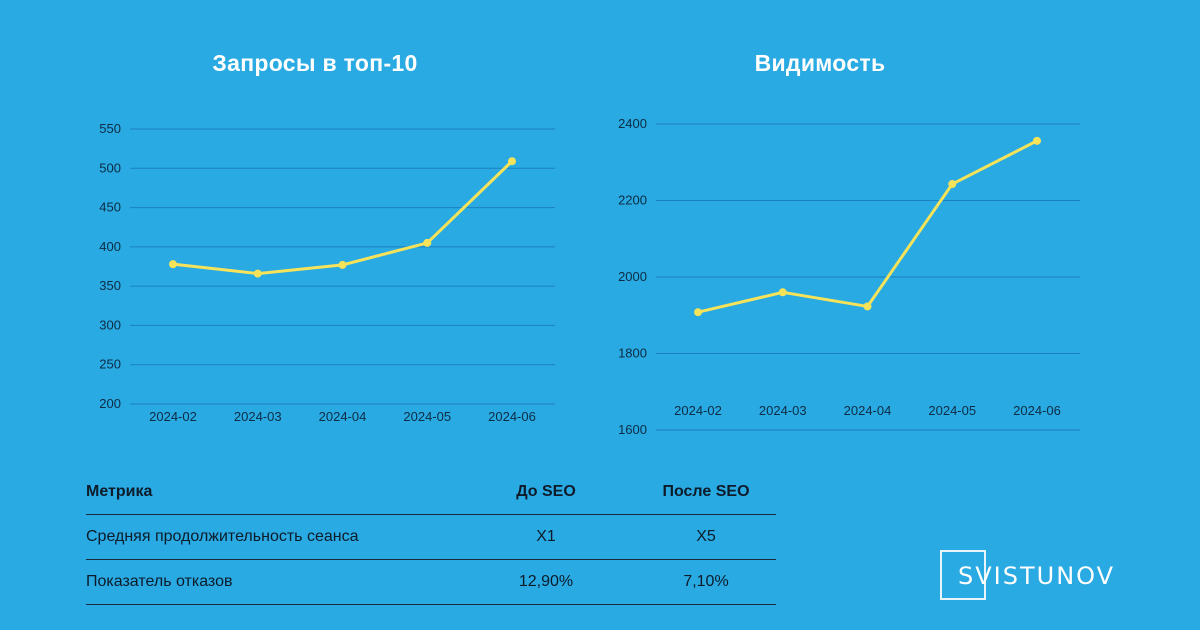  Describe the element at coordinates (546, 537) in the screenshot. I see `metric-before-value: X1` at that location.